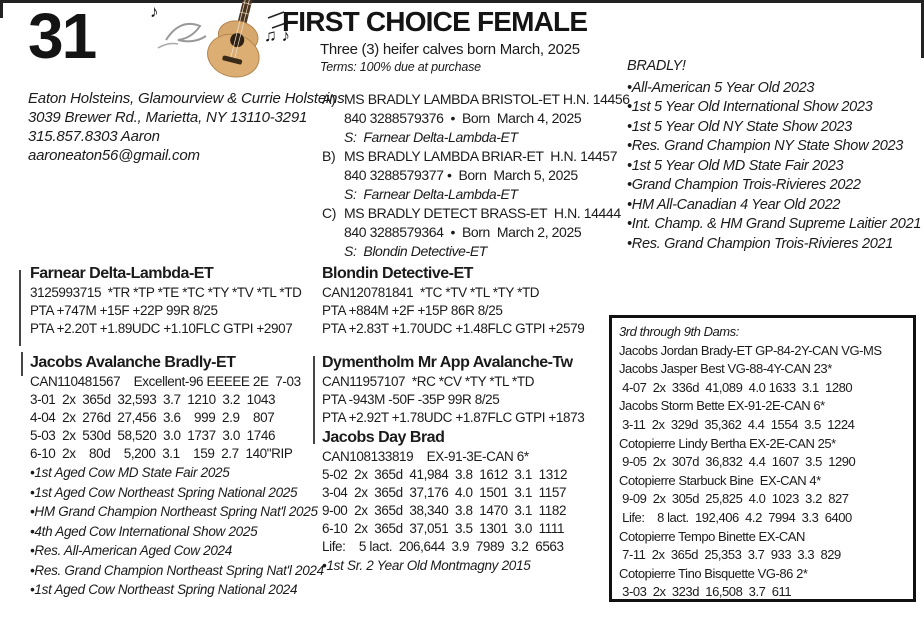 The image size is (924, 622). What do you see at coordinates (329, 99) in the screenshot?
I see `lot-a-label: A)` at bounding box center [329, 99].